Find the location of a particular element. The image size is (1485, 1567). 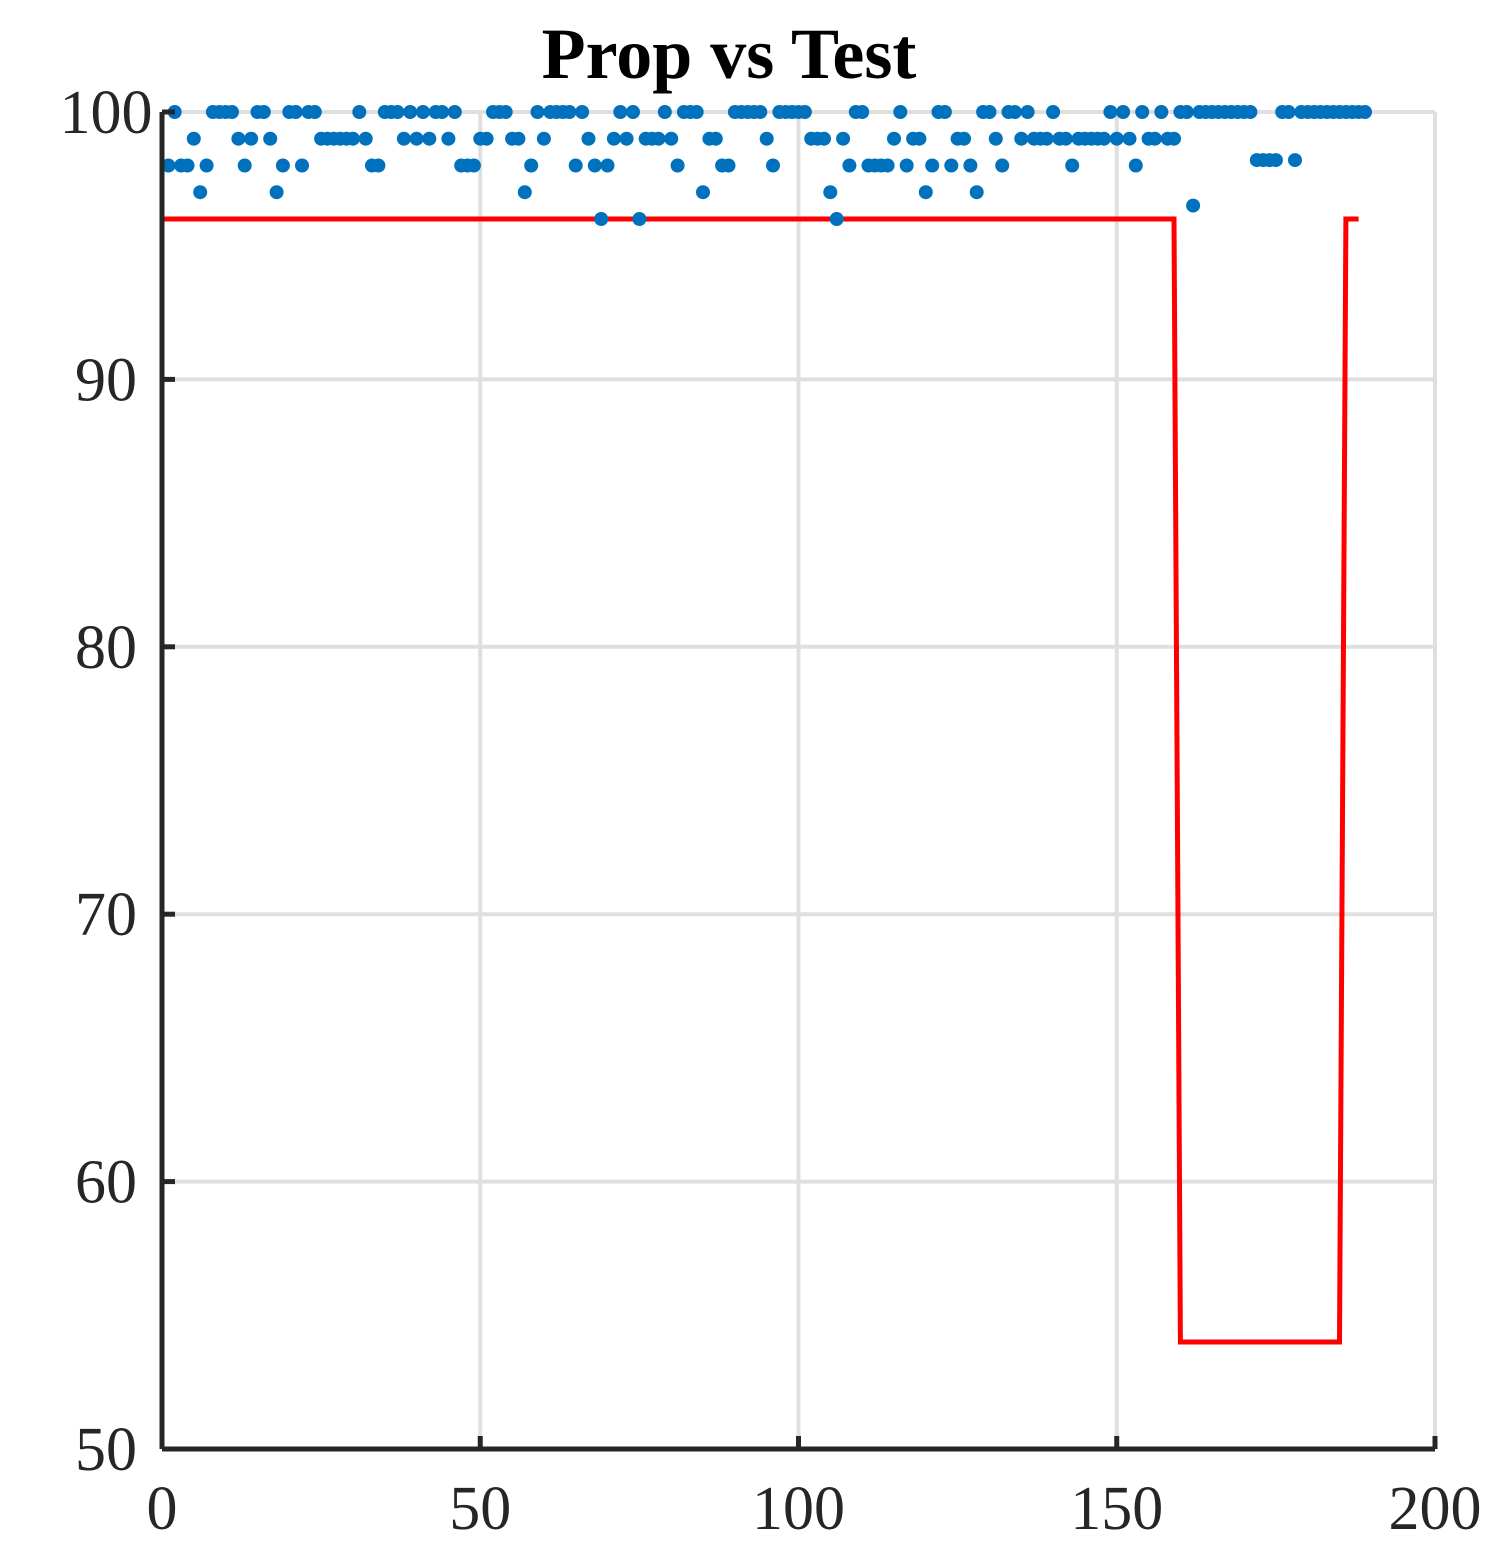

chart-title: Prop vs Test is located at coordinates (729, 54).